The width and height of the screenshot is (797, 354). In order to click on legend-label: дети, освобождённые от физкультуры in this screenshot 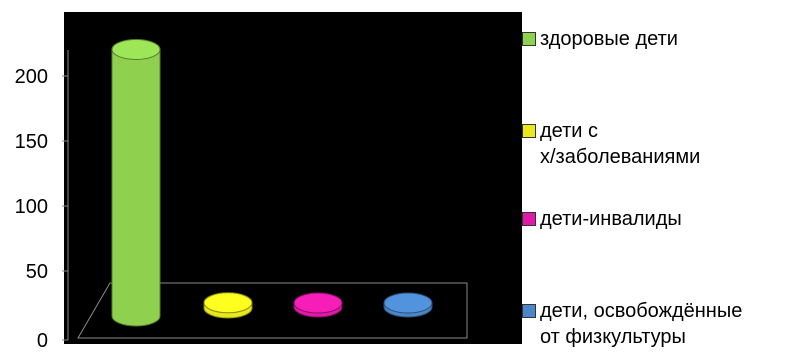, I will do `click(641, 324)`.